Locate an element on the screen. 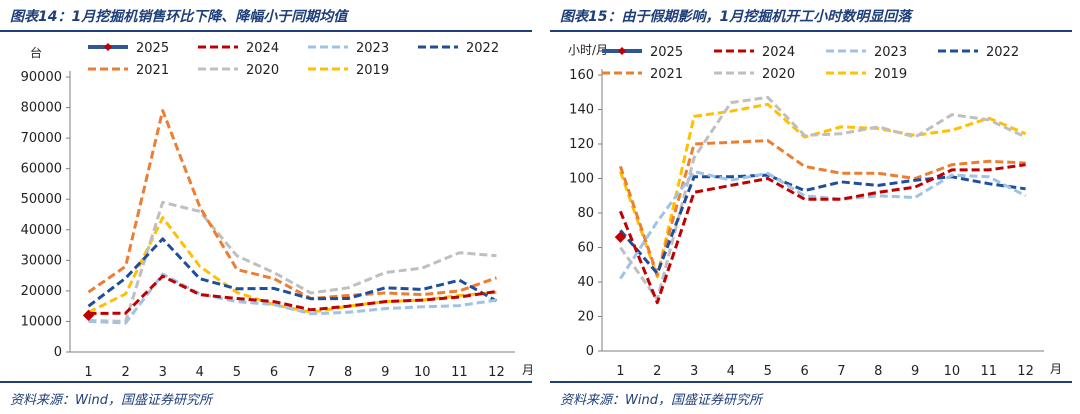  y-tick-label: 100 is located at coordinates (581, 179).